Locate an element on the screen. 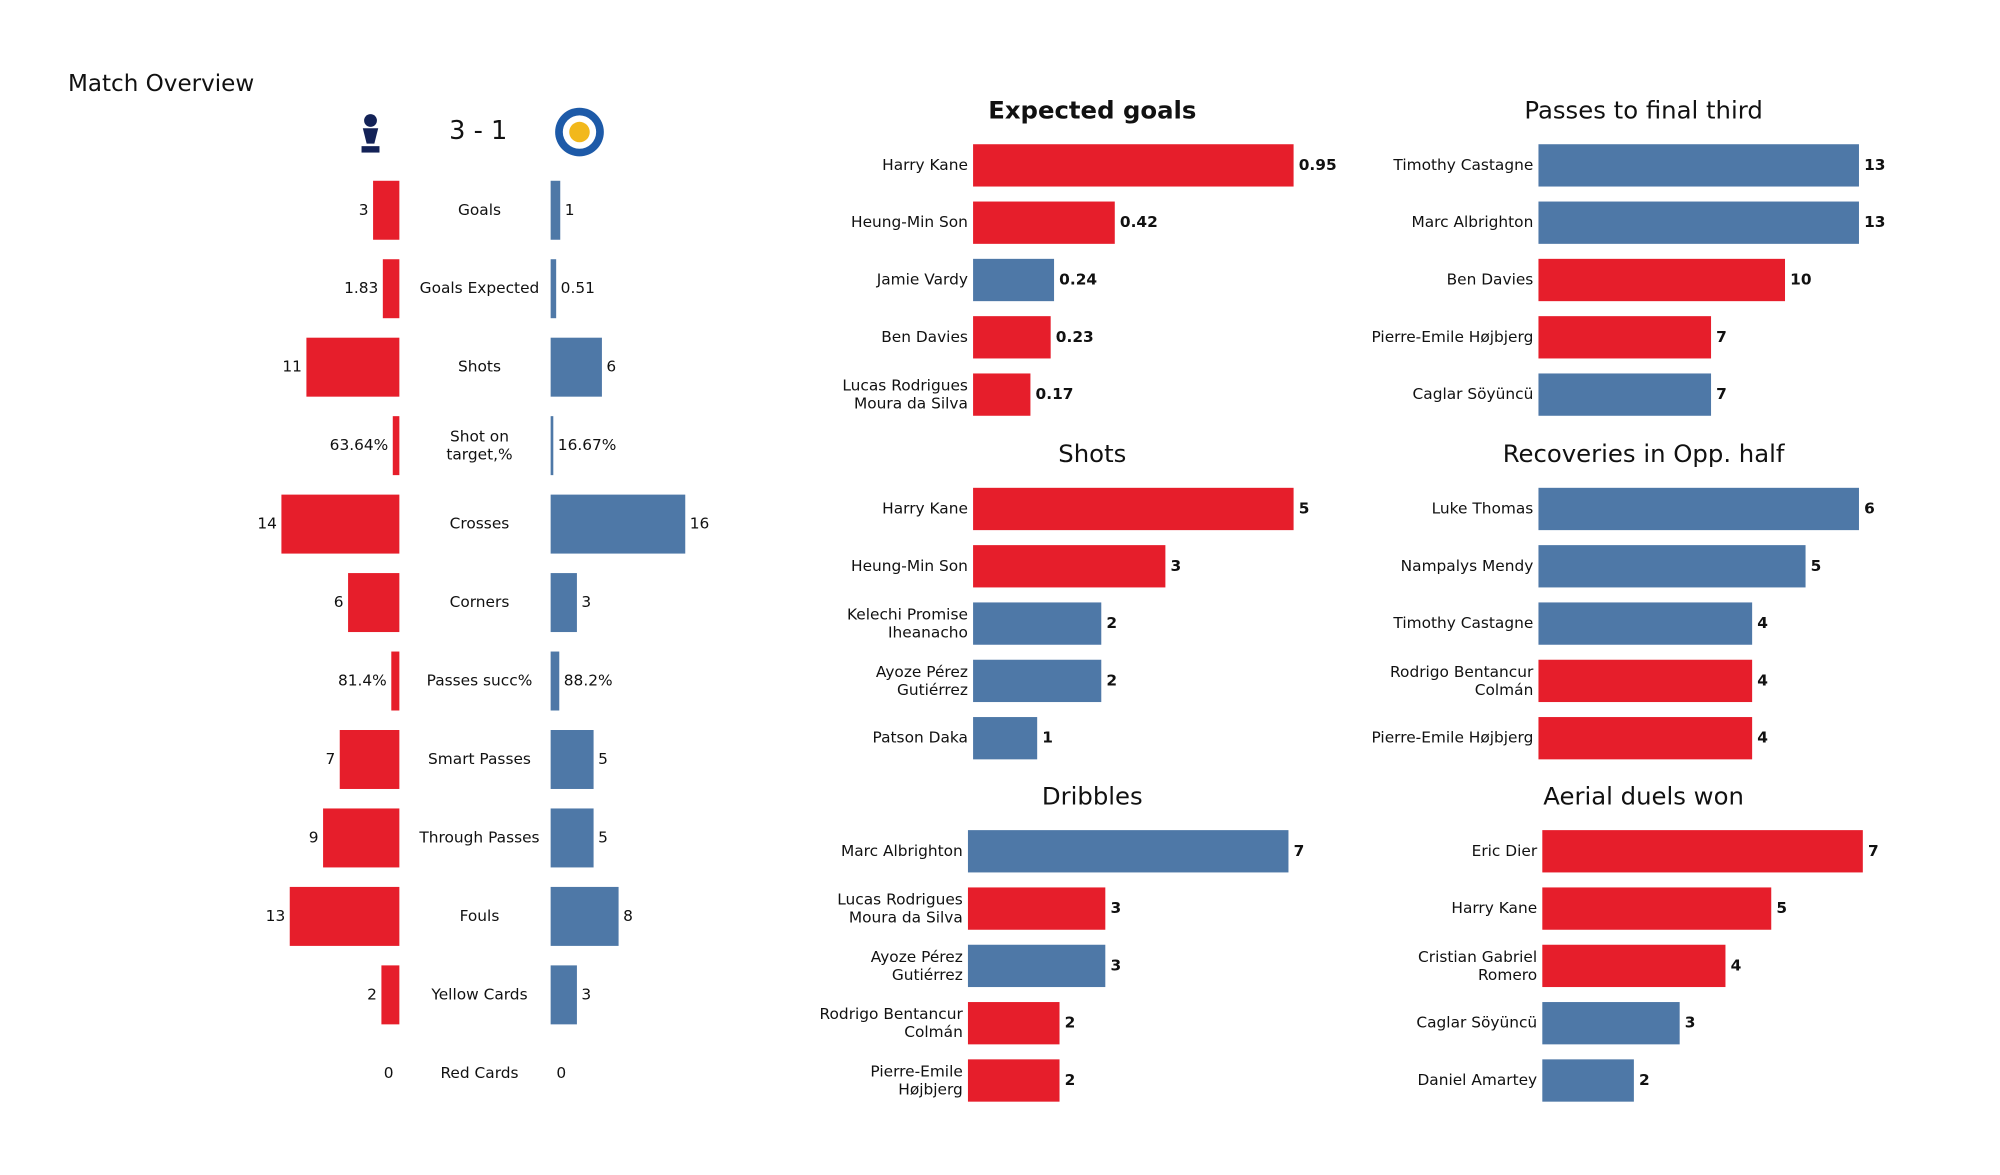  home-logo is located at coordinates (370, 133).